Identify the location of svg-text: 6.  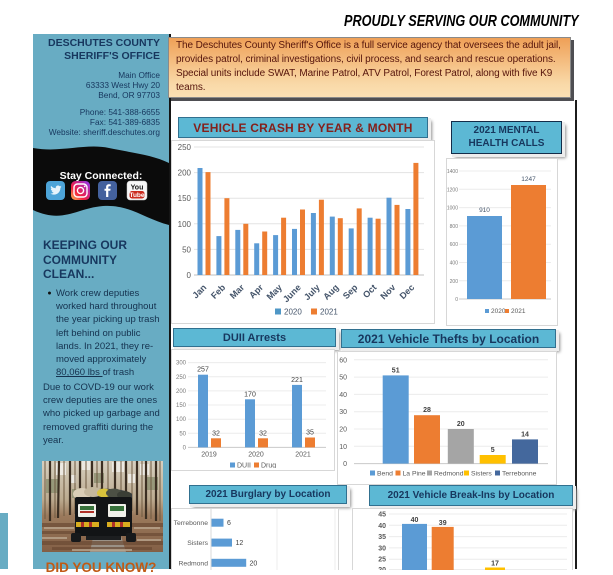
(229, 523).